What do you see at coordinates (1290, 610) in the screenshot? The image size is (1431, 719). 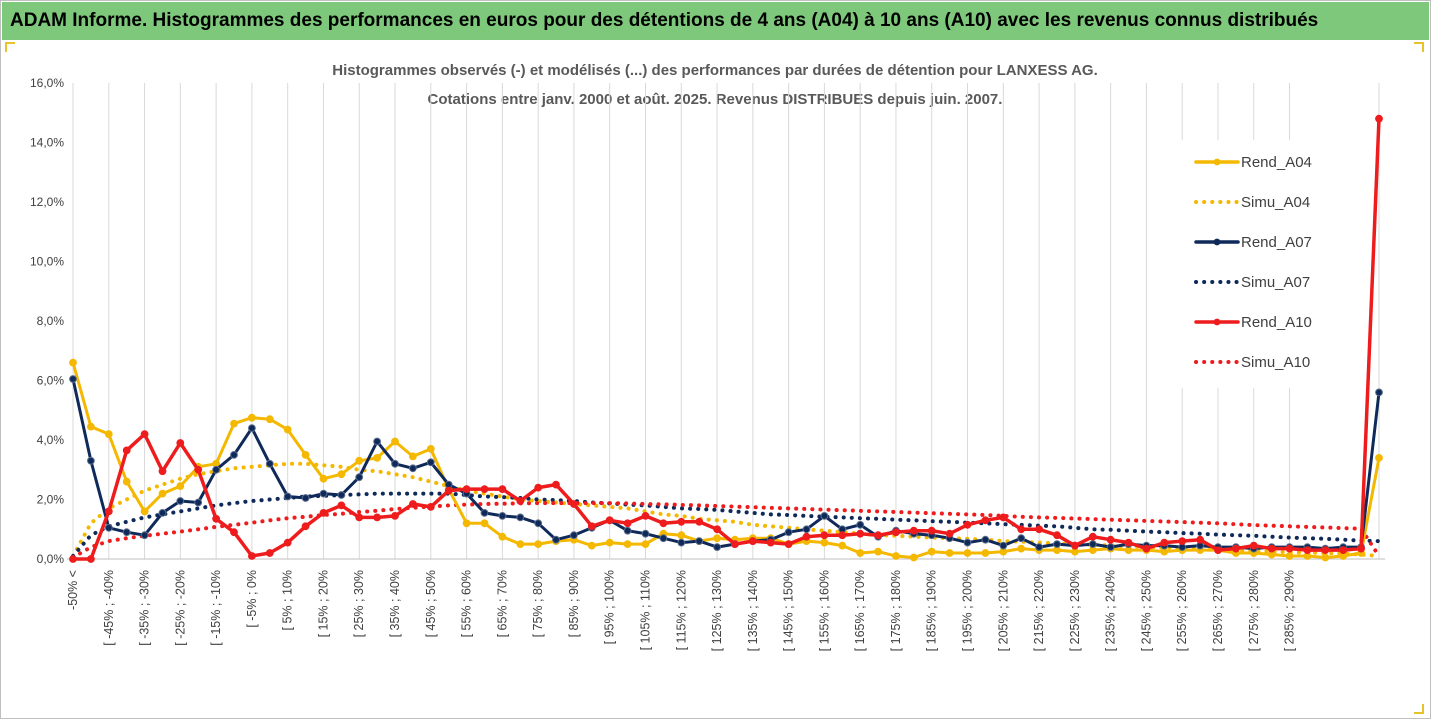 I see `x-tick-label: [ 285% ; 290%` at bounding box center [1290, 610].